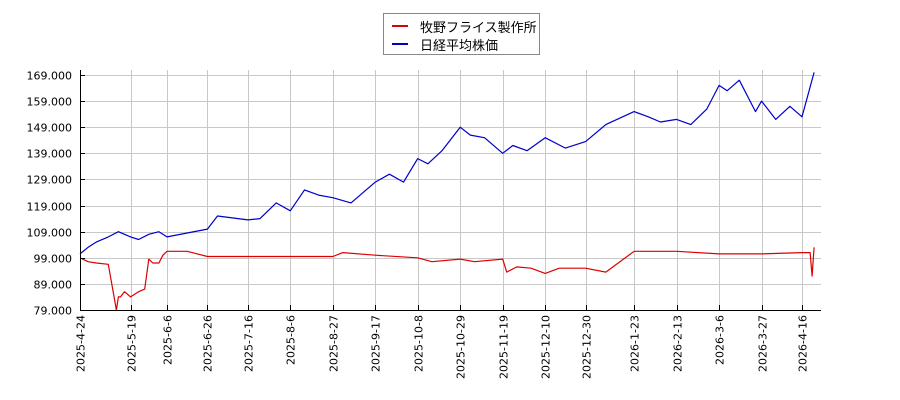 This screenshot has width=900, height=400. What do you see at coordinates (334, 343) in the screenshot?
I see `x-tick-label: 2025-8-27` at bounding box center [334, 343].